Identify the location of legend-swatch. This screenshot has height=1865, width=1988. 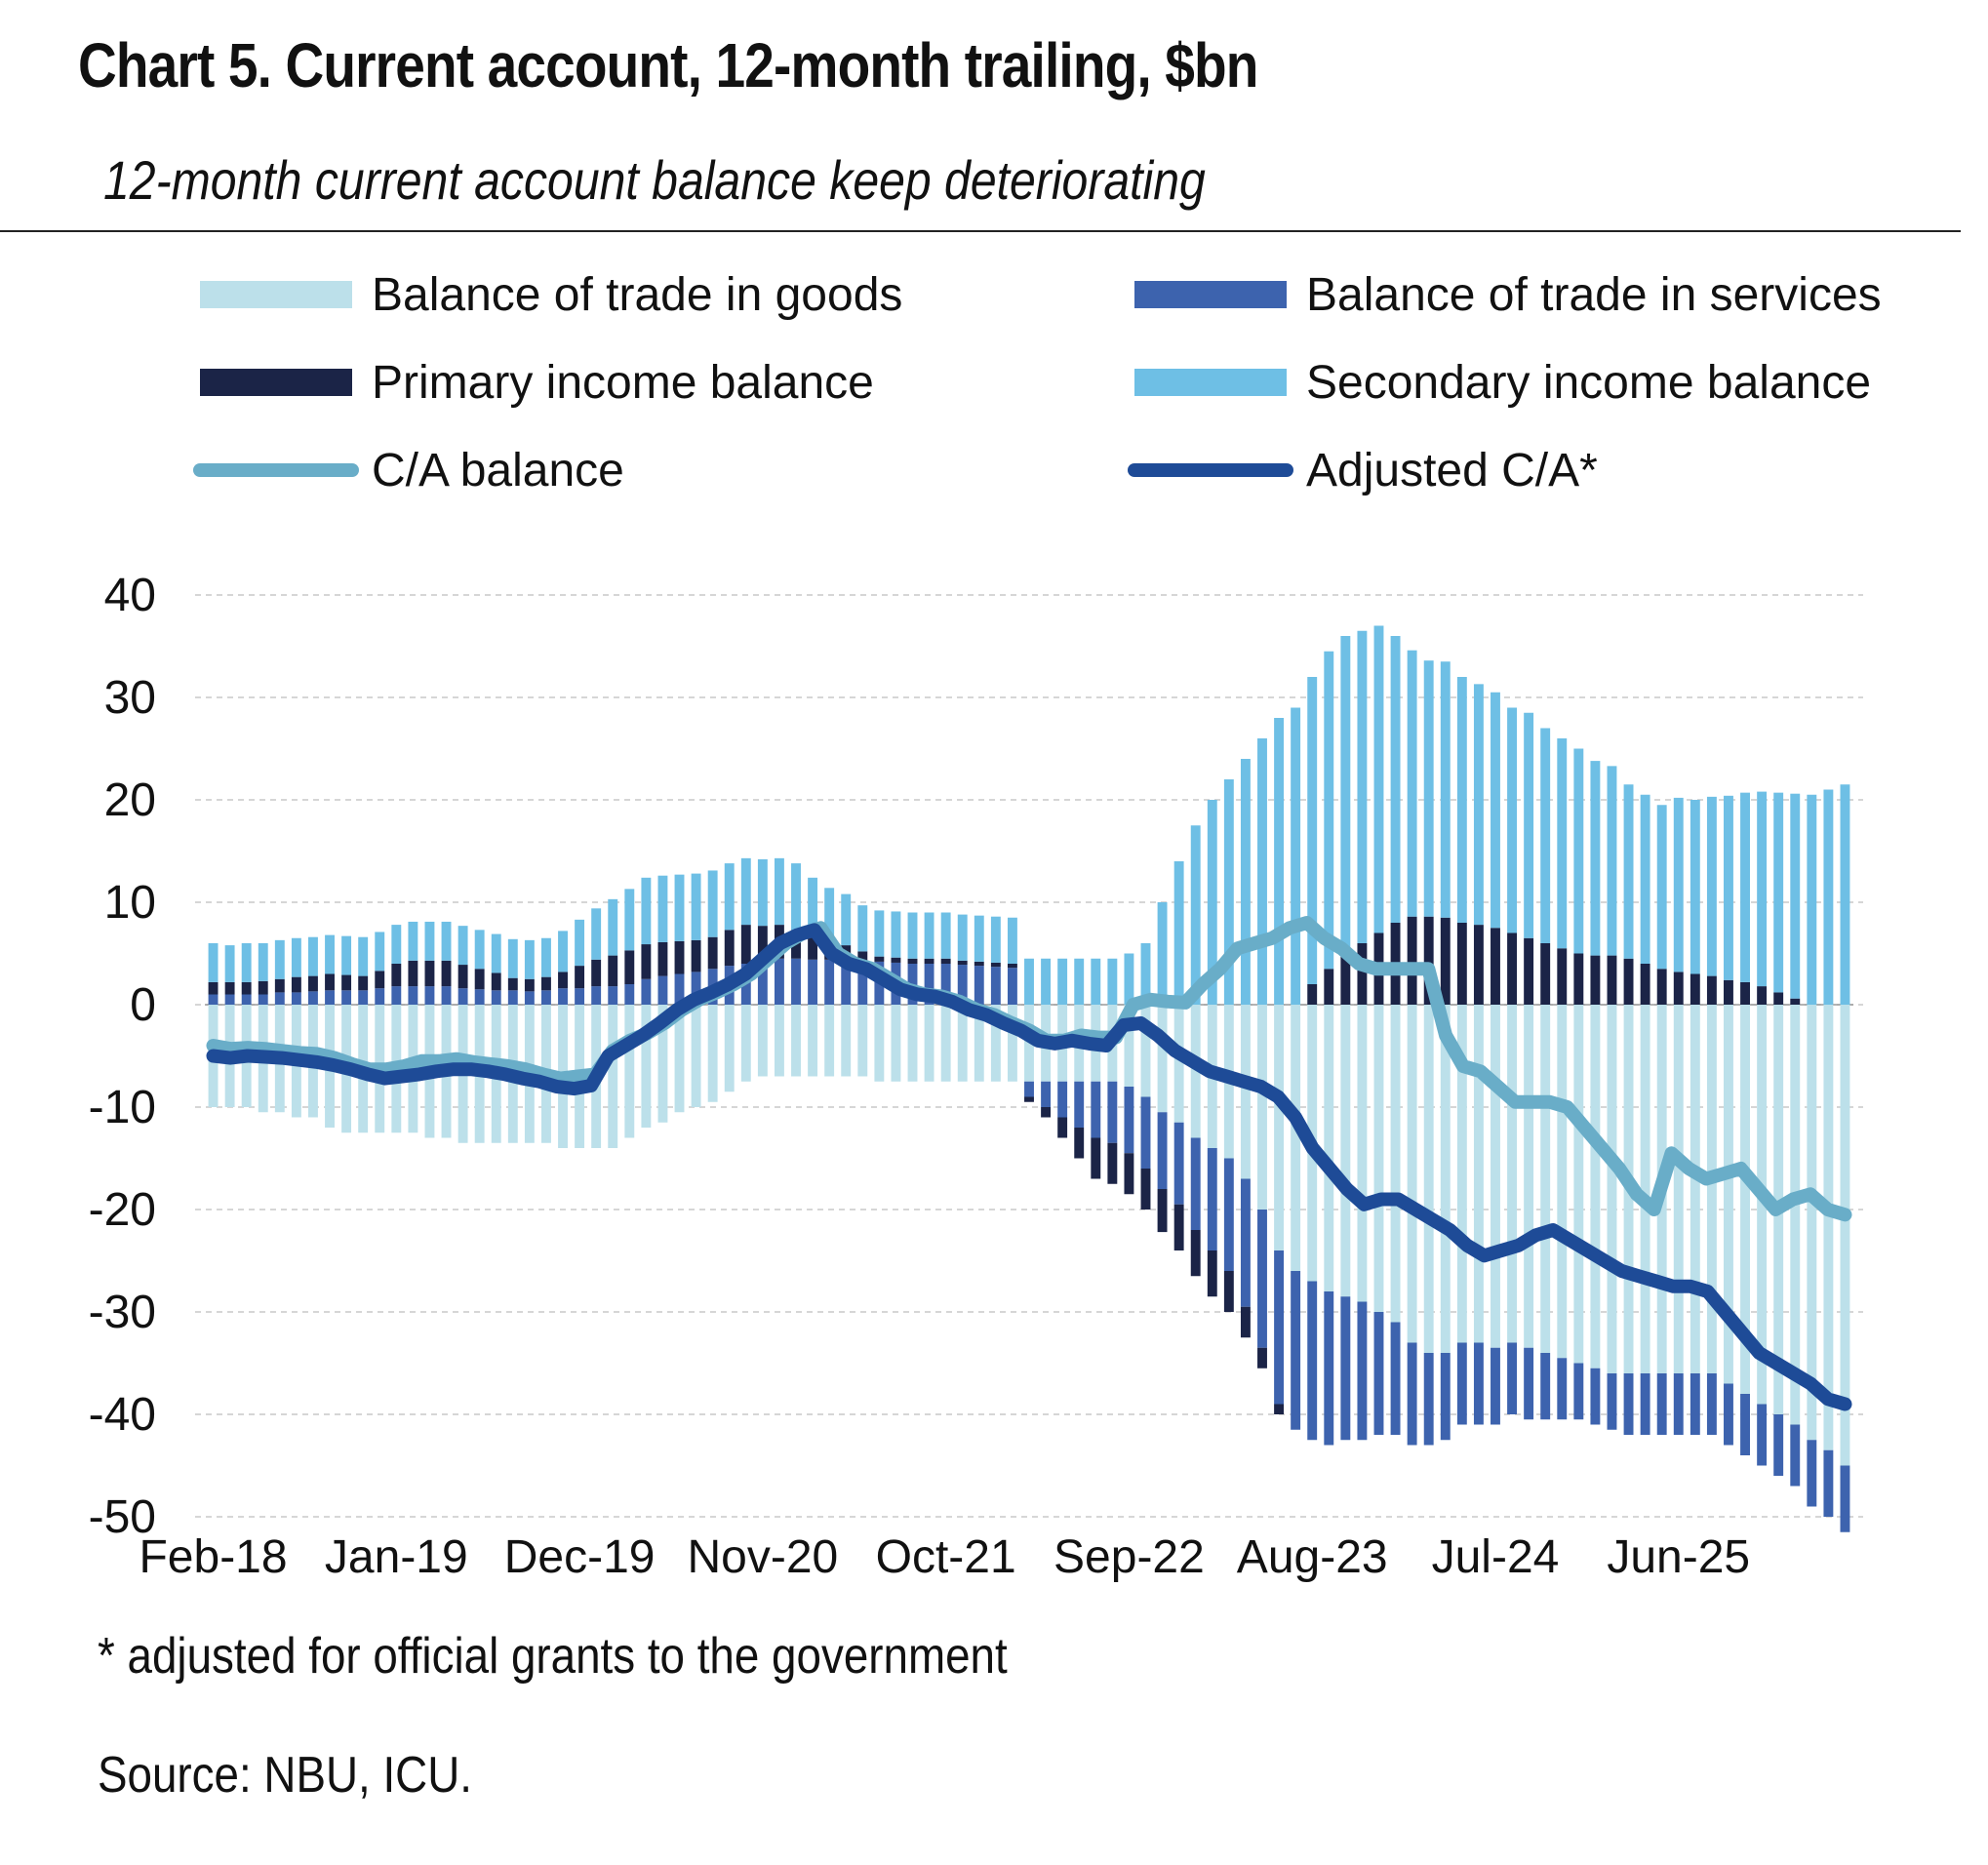
(276, 294).